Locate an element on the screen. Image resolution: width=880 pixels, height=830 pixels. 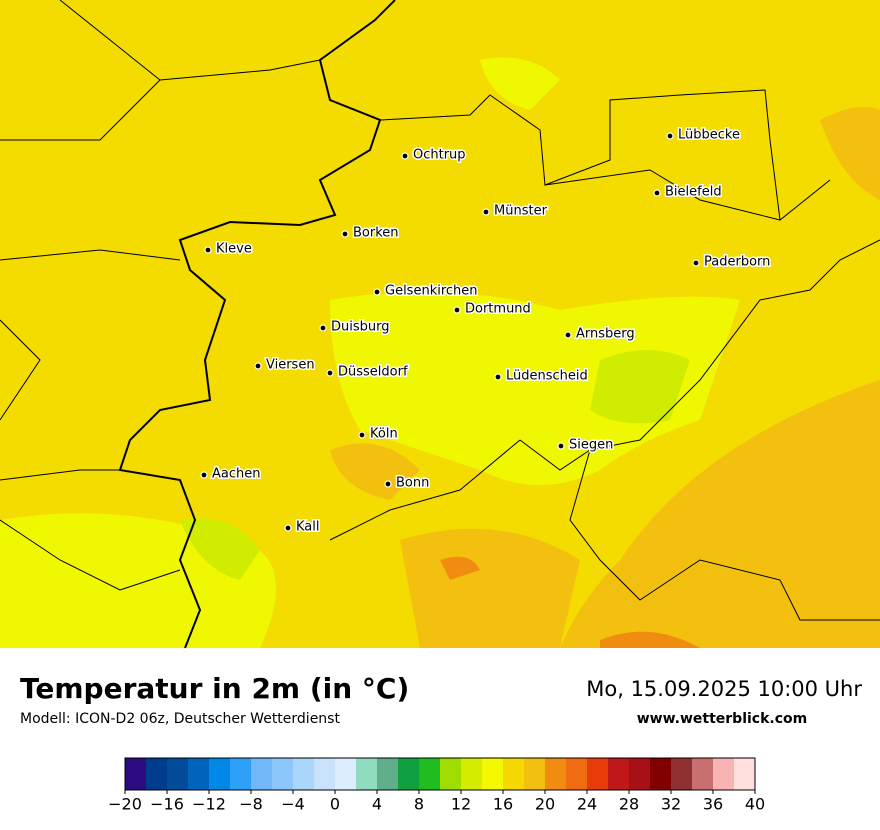
city-label: Duisburg is located at coordinates (360, 327).